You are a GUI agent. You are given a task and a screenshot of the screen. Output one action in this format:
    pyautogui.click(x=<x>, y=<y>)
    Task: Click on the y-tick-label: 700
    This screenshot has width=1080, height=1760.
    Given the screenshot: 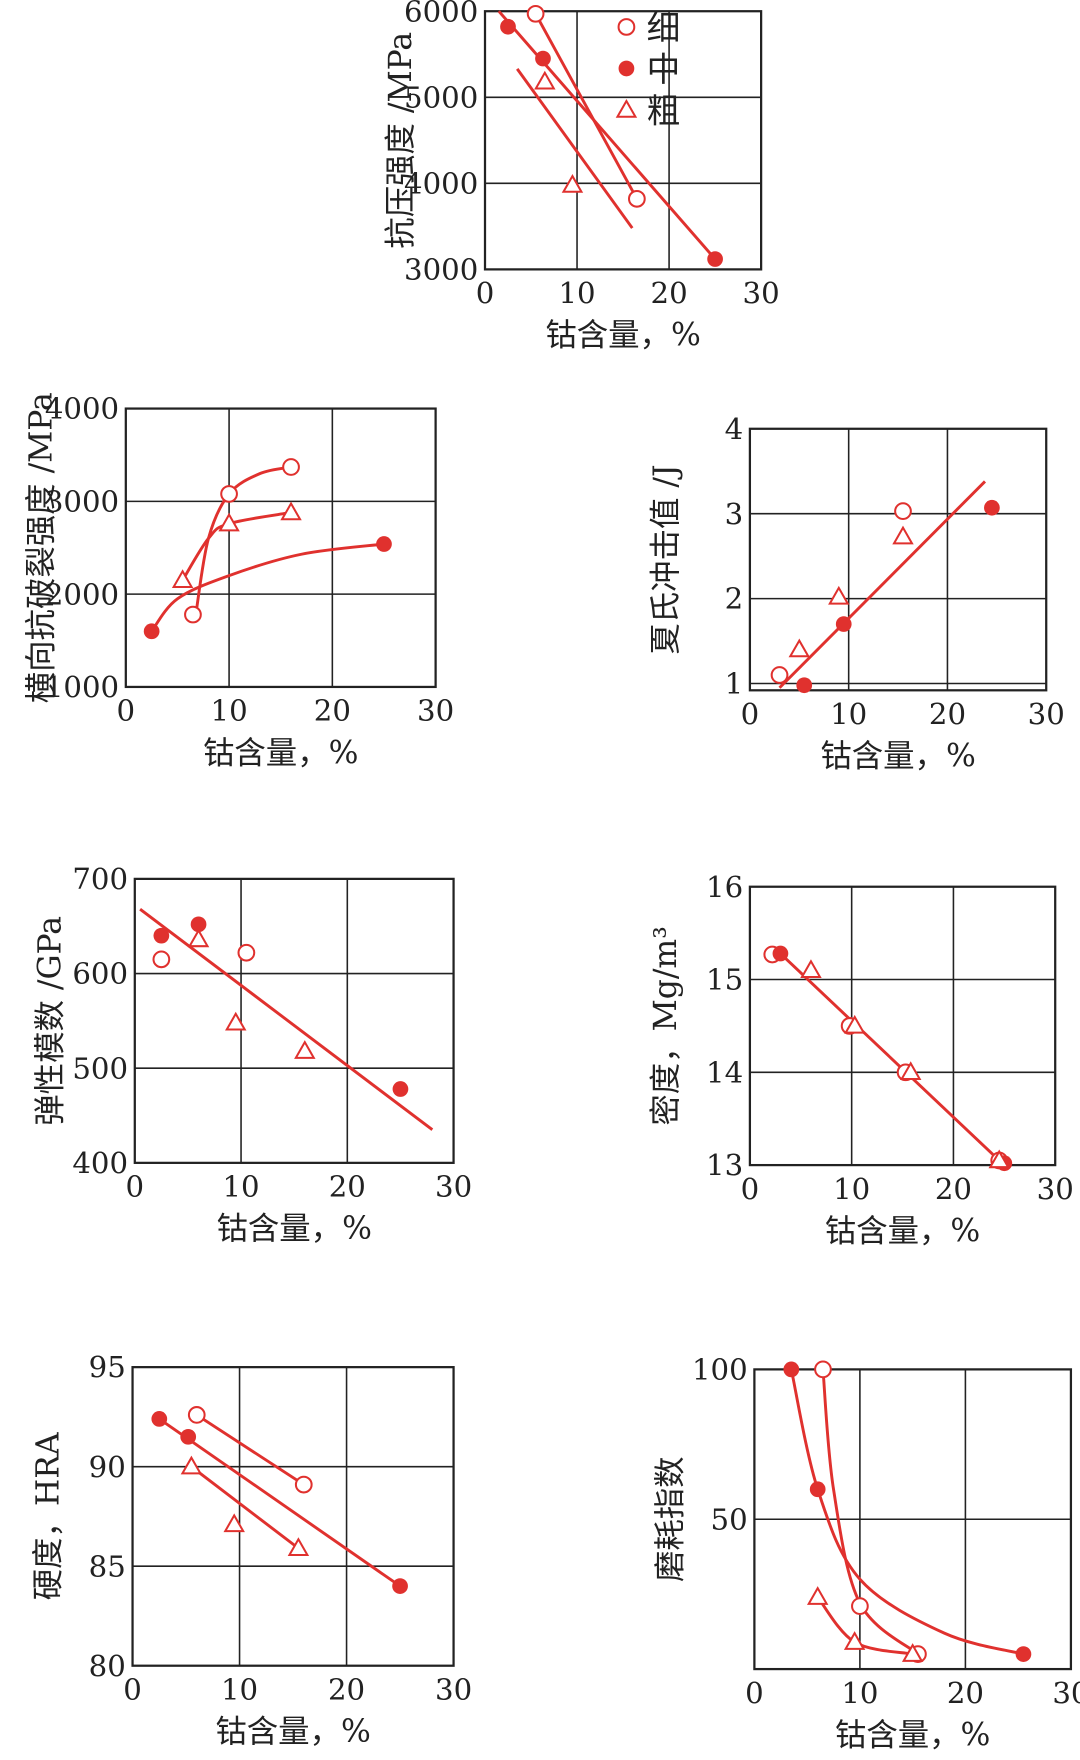 What is the action you would take?
    pyautogui.click(x=100, y=879)
    